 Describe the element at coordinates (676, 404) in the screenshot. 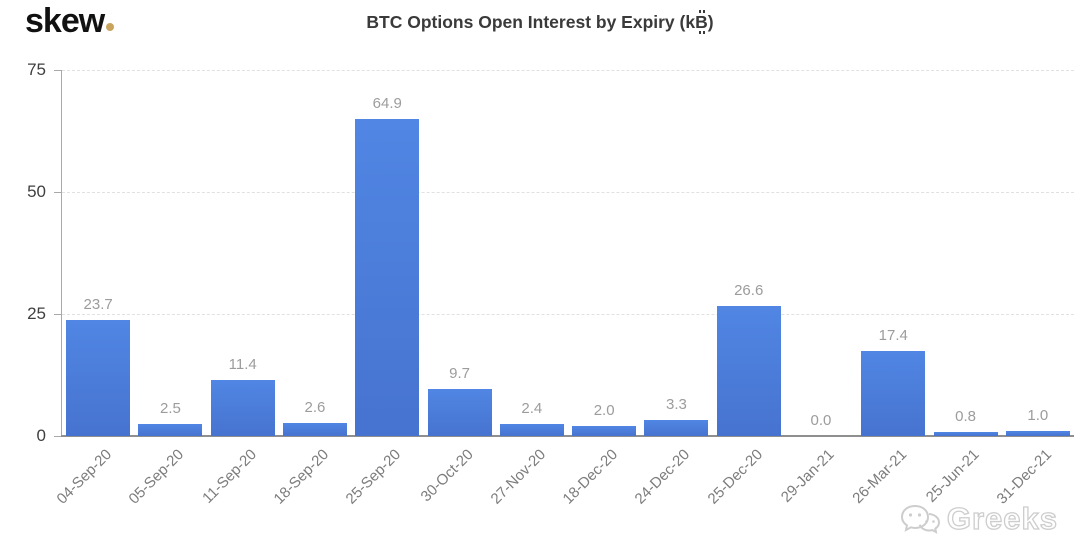

I see `bar-value-label: 3.3` at that location.